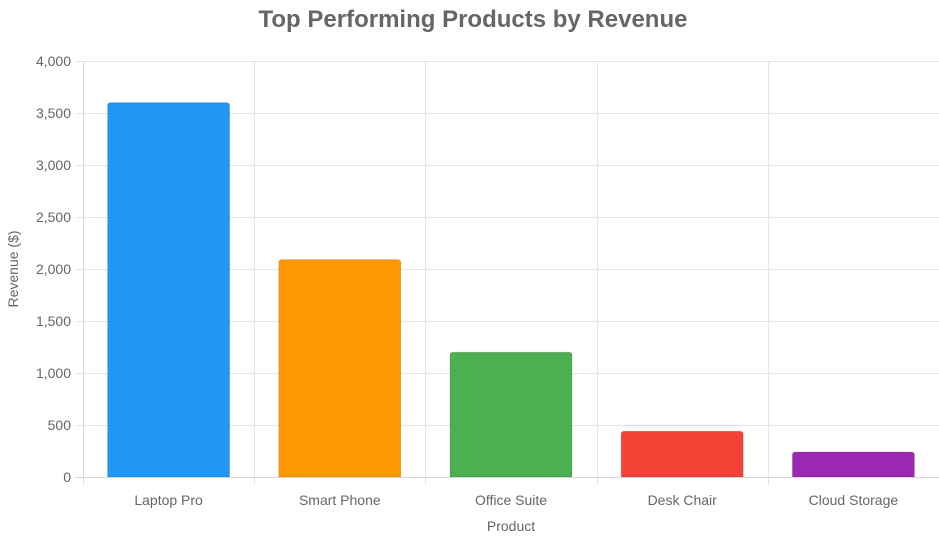 This screenshot has width=939, height=542. I want to click on y-tick-label: 1,000, so click(53, 373).